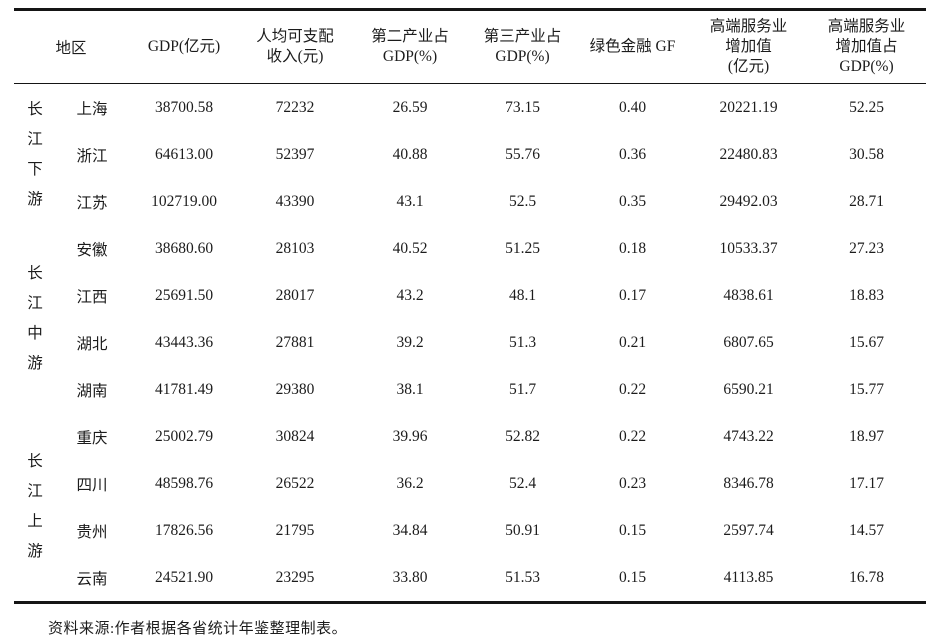 The width and height of the screenshot is (942, 639). What do you see at coordinates (184, 107) in the screenshot?
I see `value-cell: 38700.58` at bounding box center [184, 107].